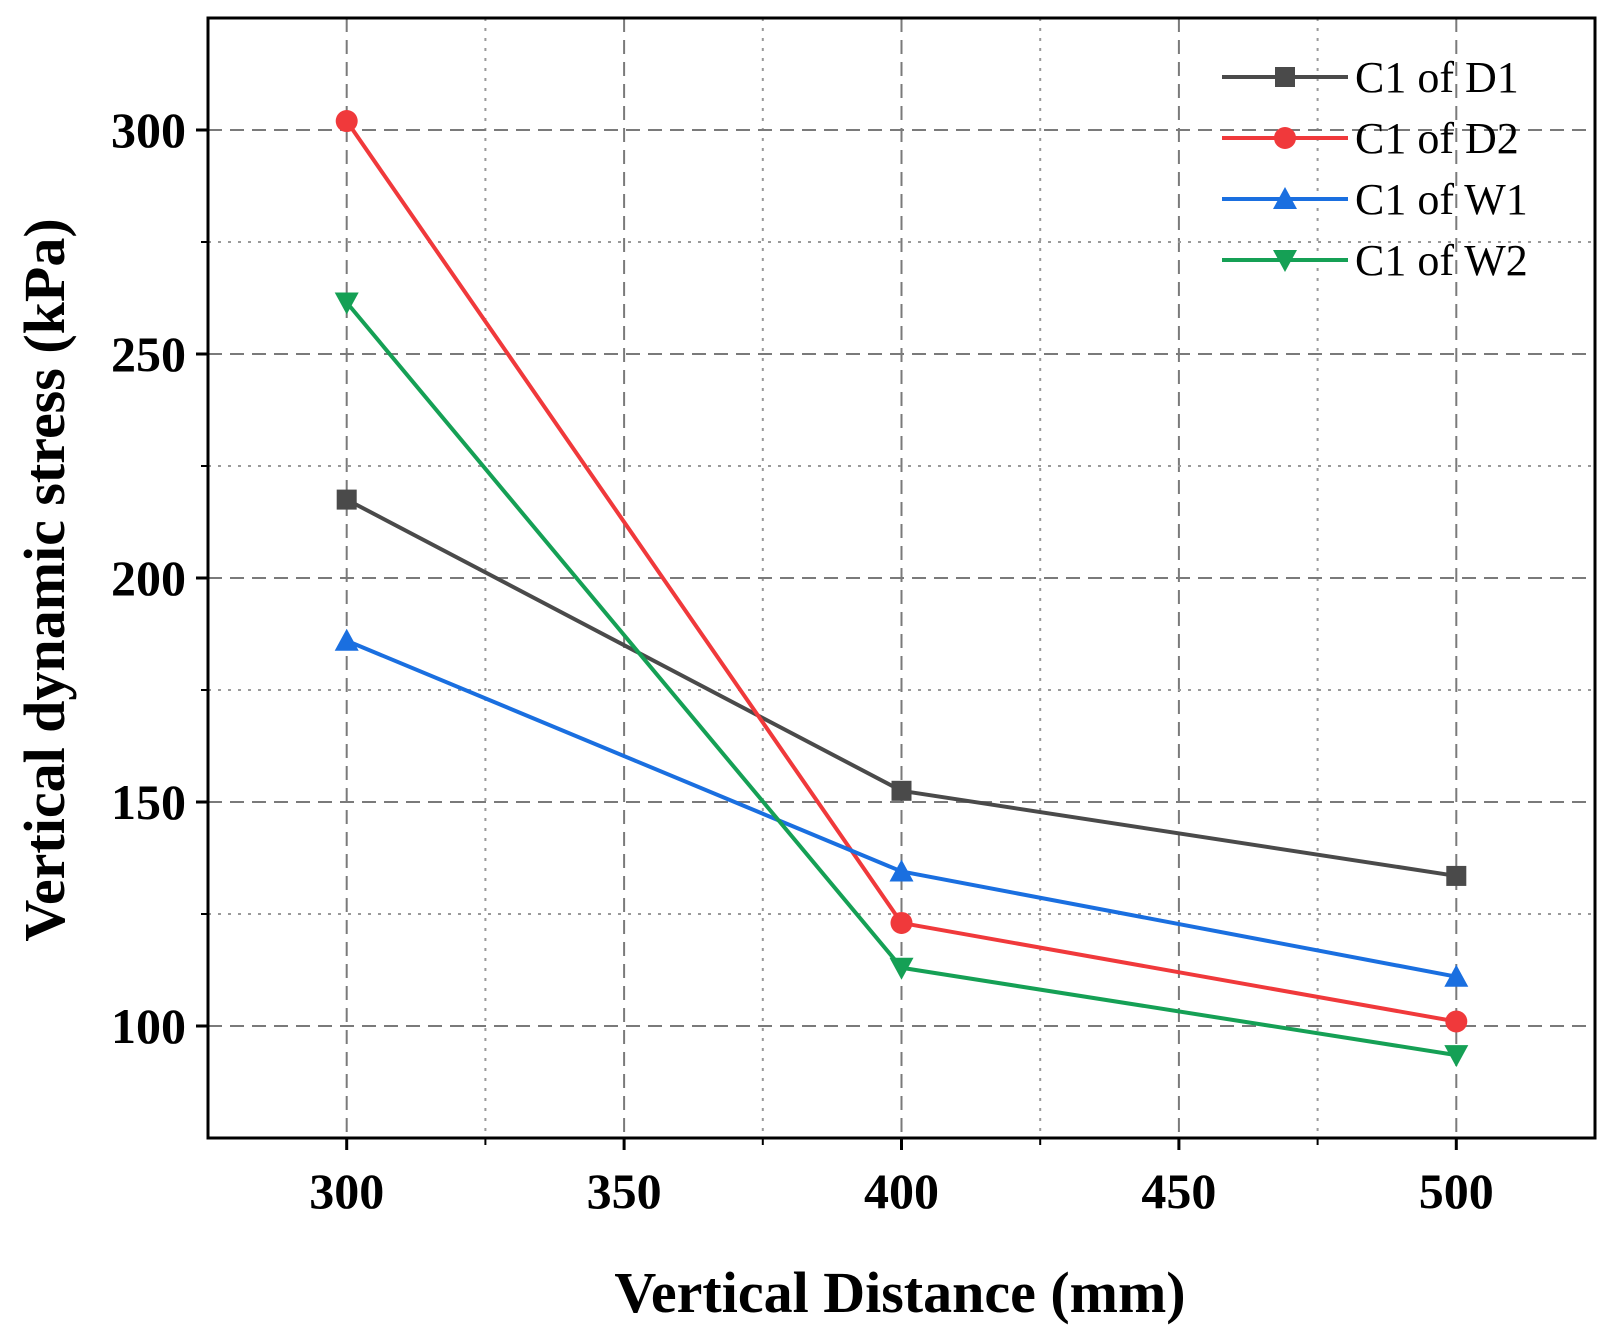  What do you see at coordinates (44, 579) in the screenshot?
I see `y-axis-title: Vertical dynamic stress (kPa)` at bounding box center [44, 579].